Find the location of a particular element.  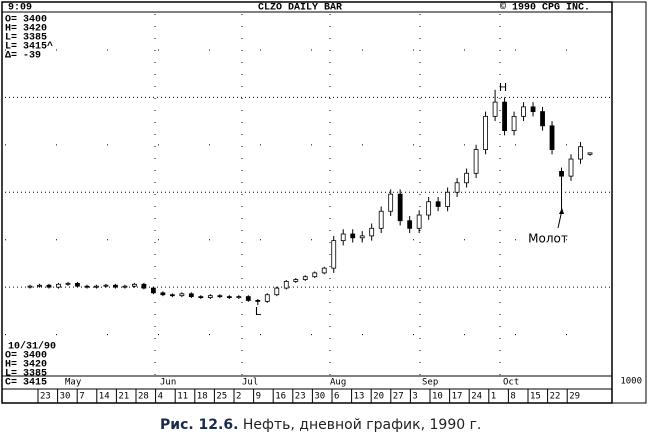

x-tick-label: 15 is located at coordinates (535, 397).